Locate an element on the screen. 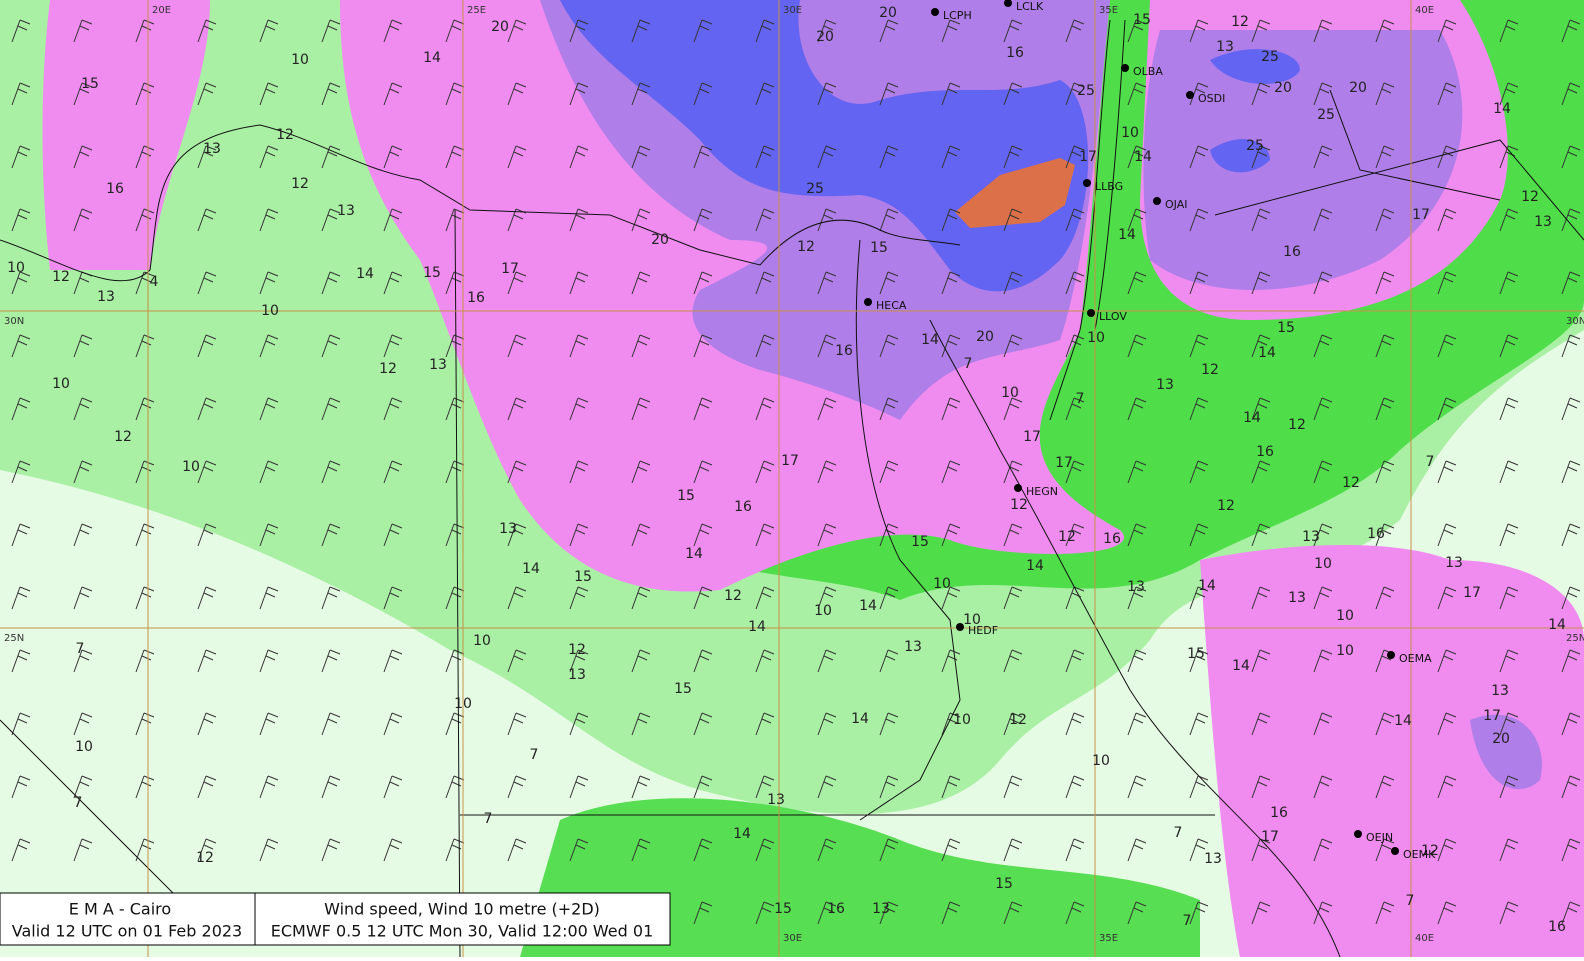 The image size is (1584, 961). footer-text: Valid 12 UTC on 01 Feb 2023 is located at coordinates (127, 931).